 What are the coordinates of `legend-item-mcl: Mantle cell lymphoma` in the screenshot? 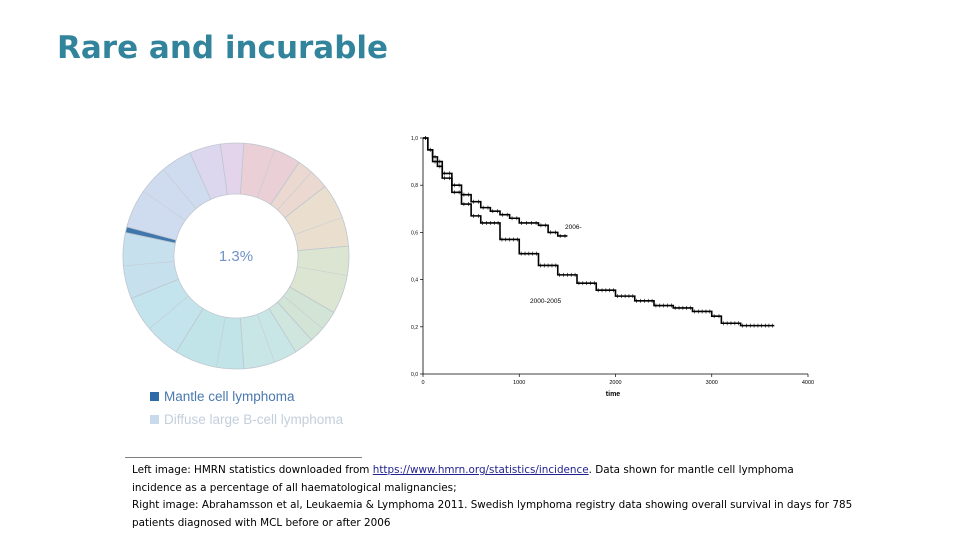 It's located at (246, 396).